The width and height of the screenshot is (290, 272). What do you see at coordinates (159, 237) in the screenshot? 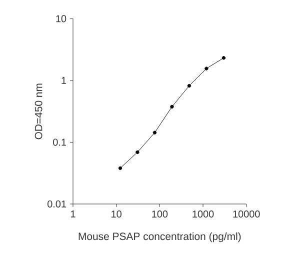
I see `x-axis-title: Mouse PSAP concentration (pg/ml)` at bounding box center [159, 237].